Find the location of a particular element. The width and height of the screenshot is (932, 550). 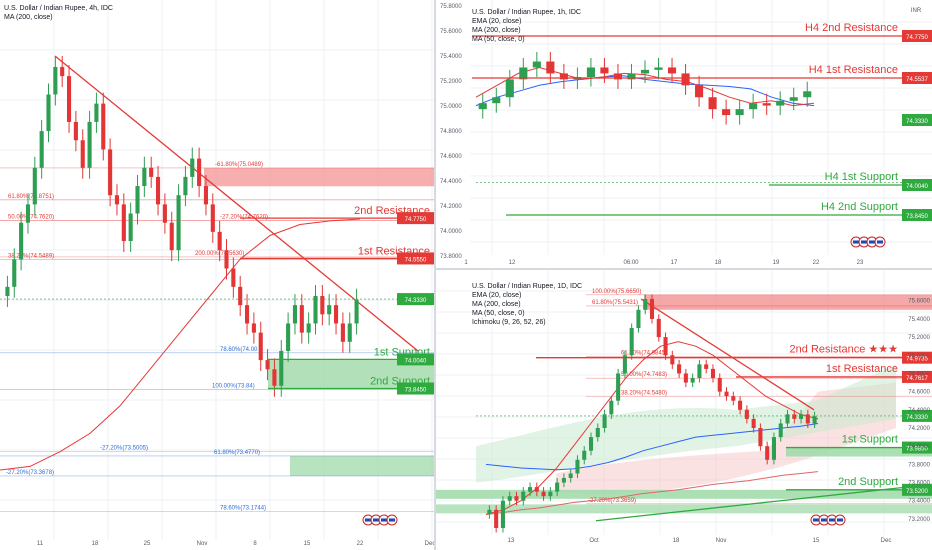

price-tag-label: 74.0040 is located at coordinates (416, 361).